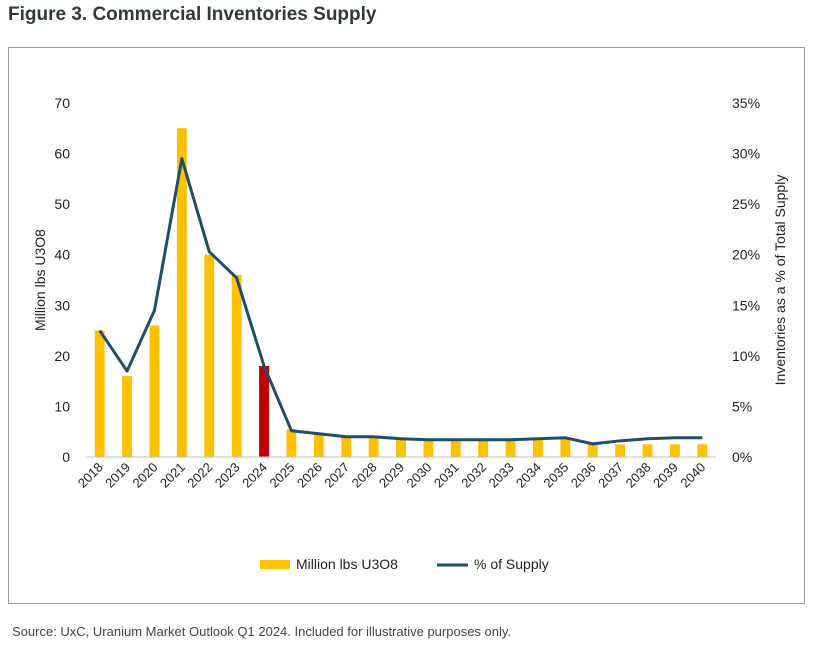 The image size is (814, 646). Describe the element at coordinates (780, 280) in the screenshot. I see `right-axis-label: Inventories as a % of Total Supply` at that location.